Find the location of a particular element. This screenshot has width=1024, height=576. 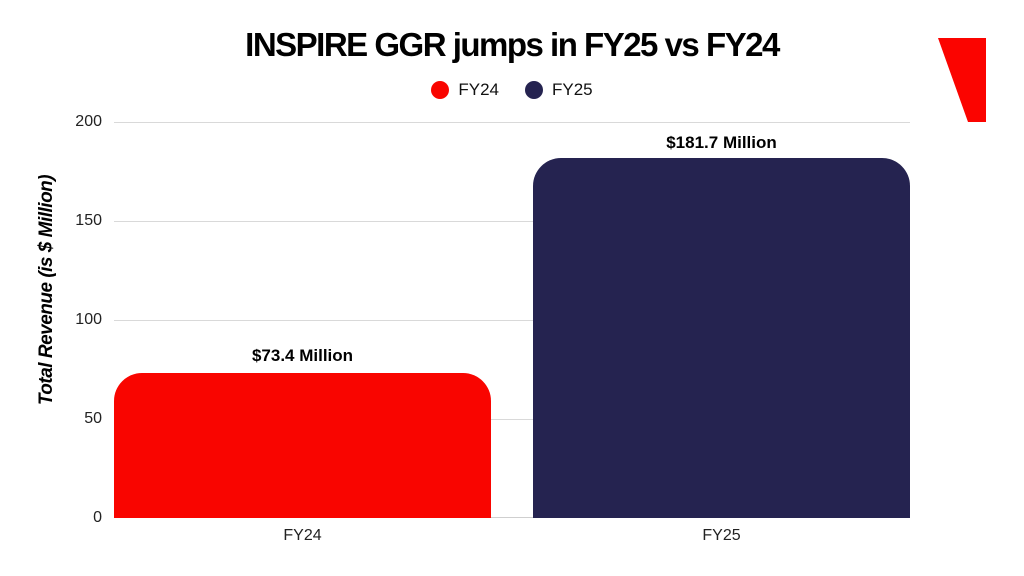

y-tick-100: 100 is located at coordinates (88, 319).